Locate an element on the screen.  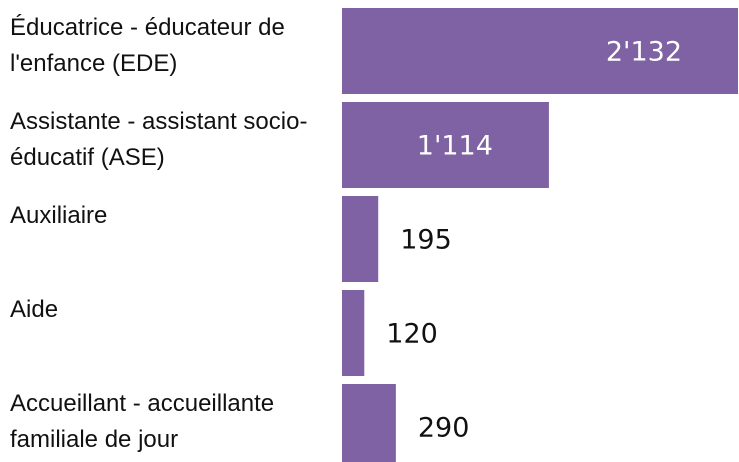
category-label: Aide is located at coordinates (34, 309).